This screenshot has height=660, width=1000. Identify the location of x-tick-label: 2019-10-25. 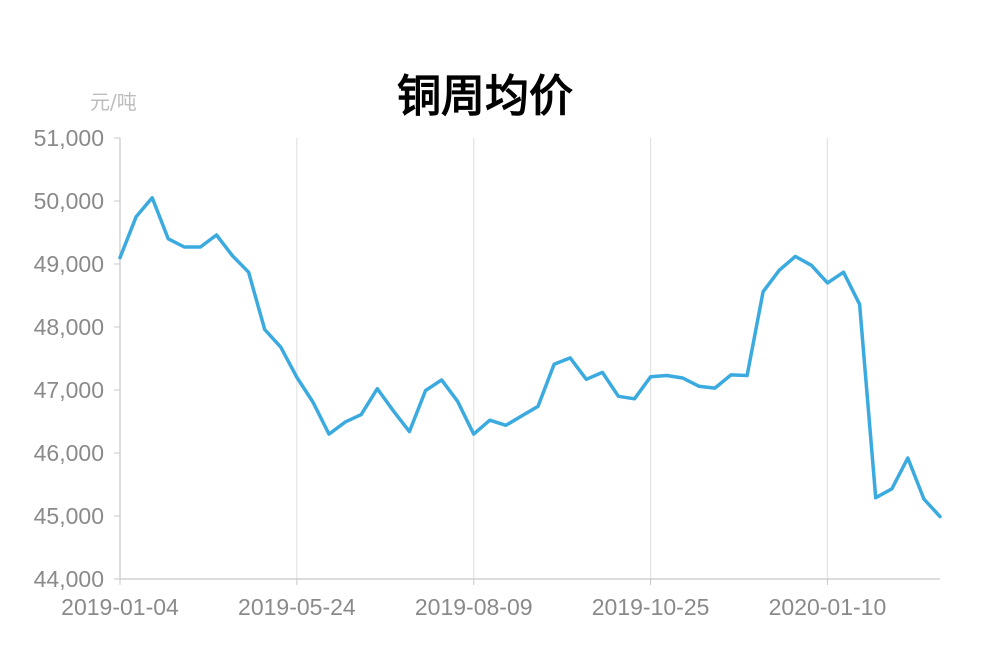
(651, 607).